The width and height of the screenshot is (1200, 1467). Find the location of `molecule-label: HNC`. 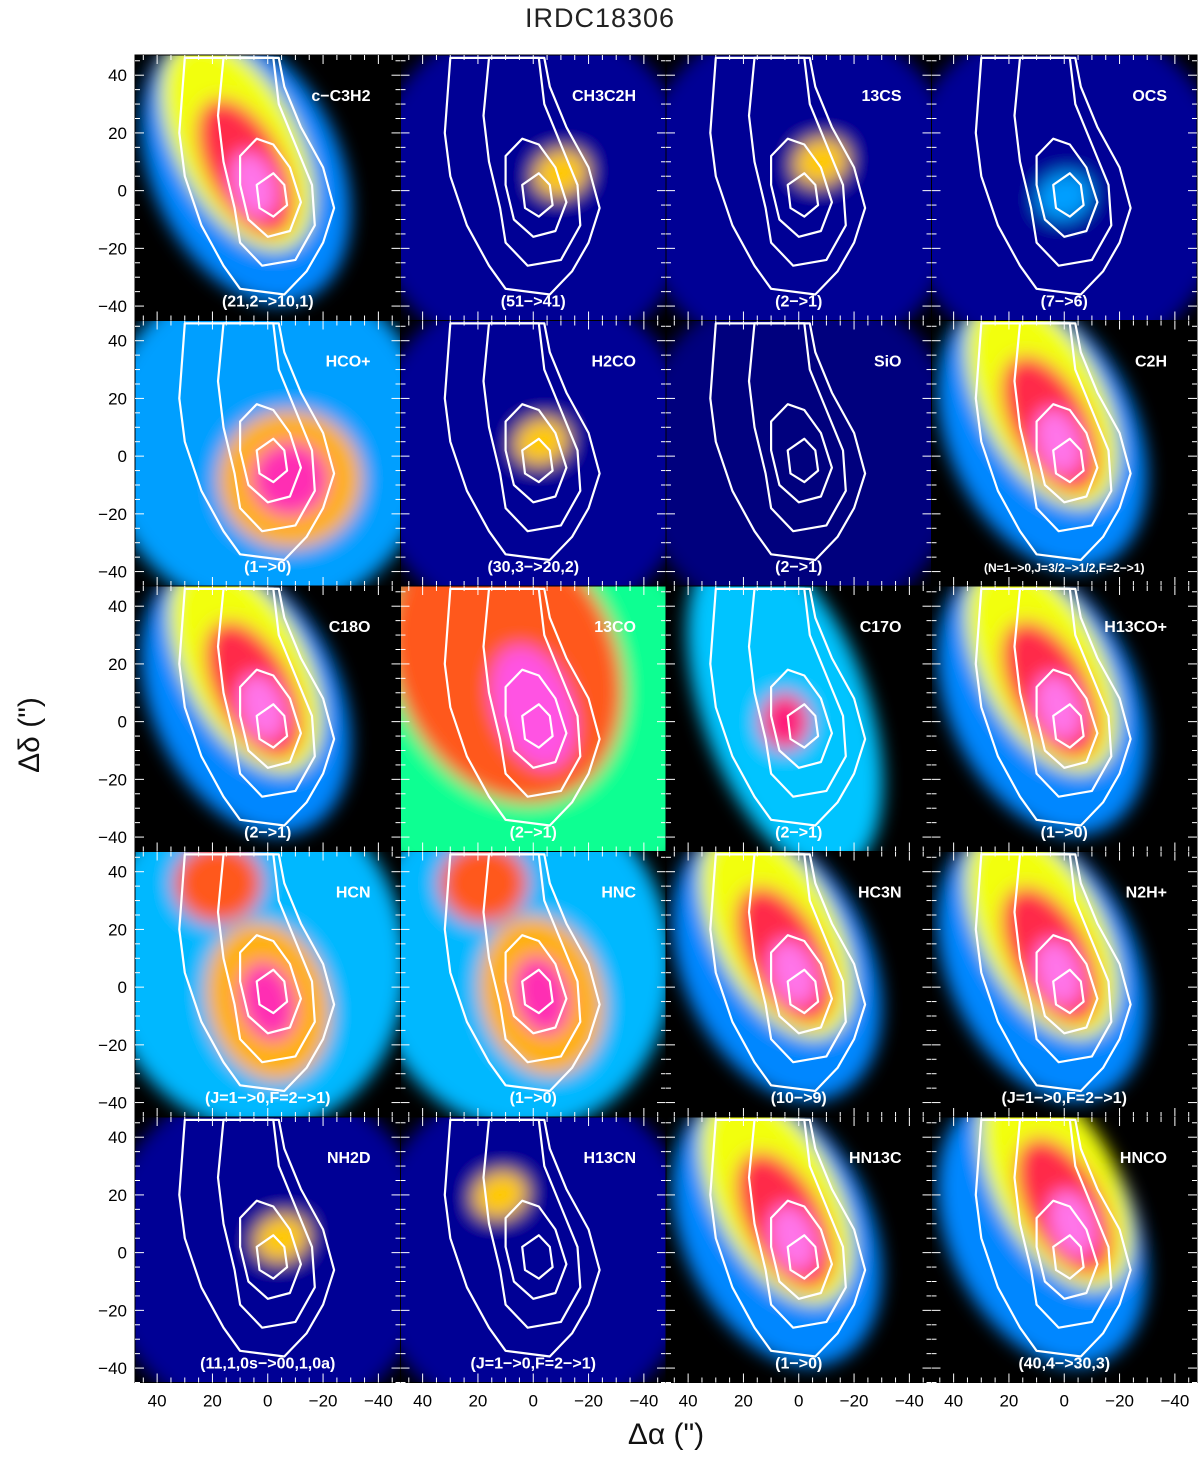

molecule-label: HNC is located at coordinates (618, 893).